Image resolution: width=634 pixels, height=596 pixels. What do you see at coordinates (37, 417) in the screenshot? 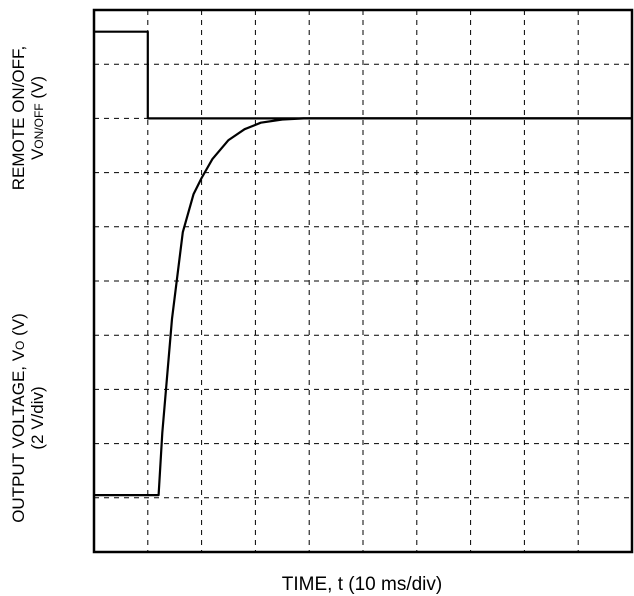
I see `ylabel-output-line2: (2 V/div)` at bounding box center [37, 417].